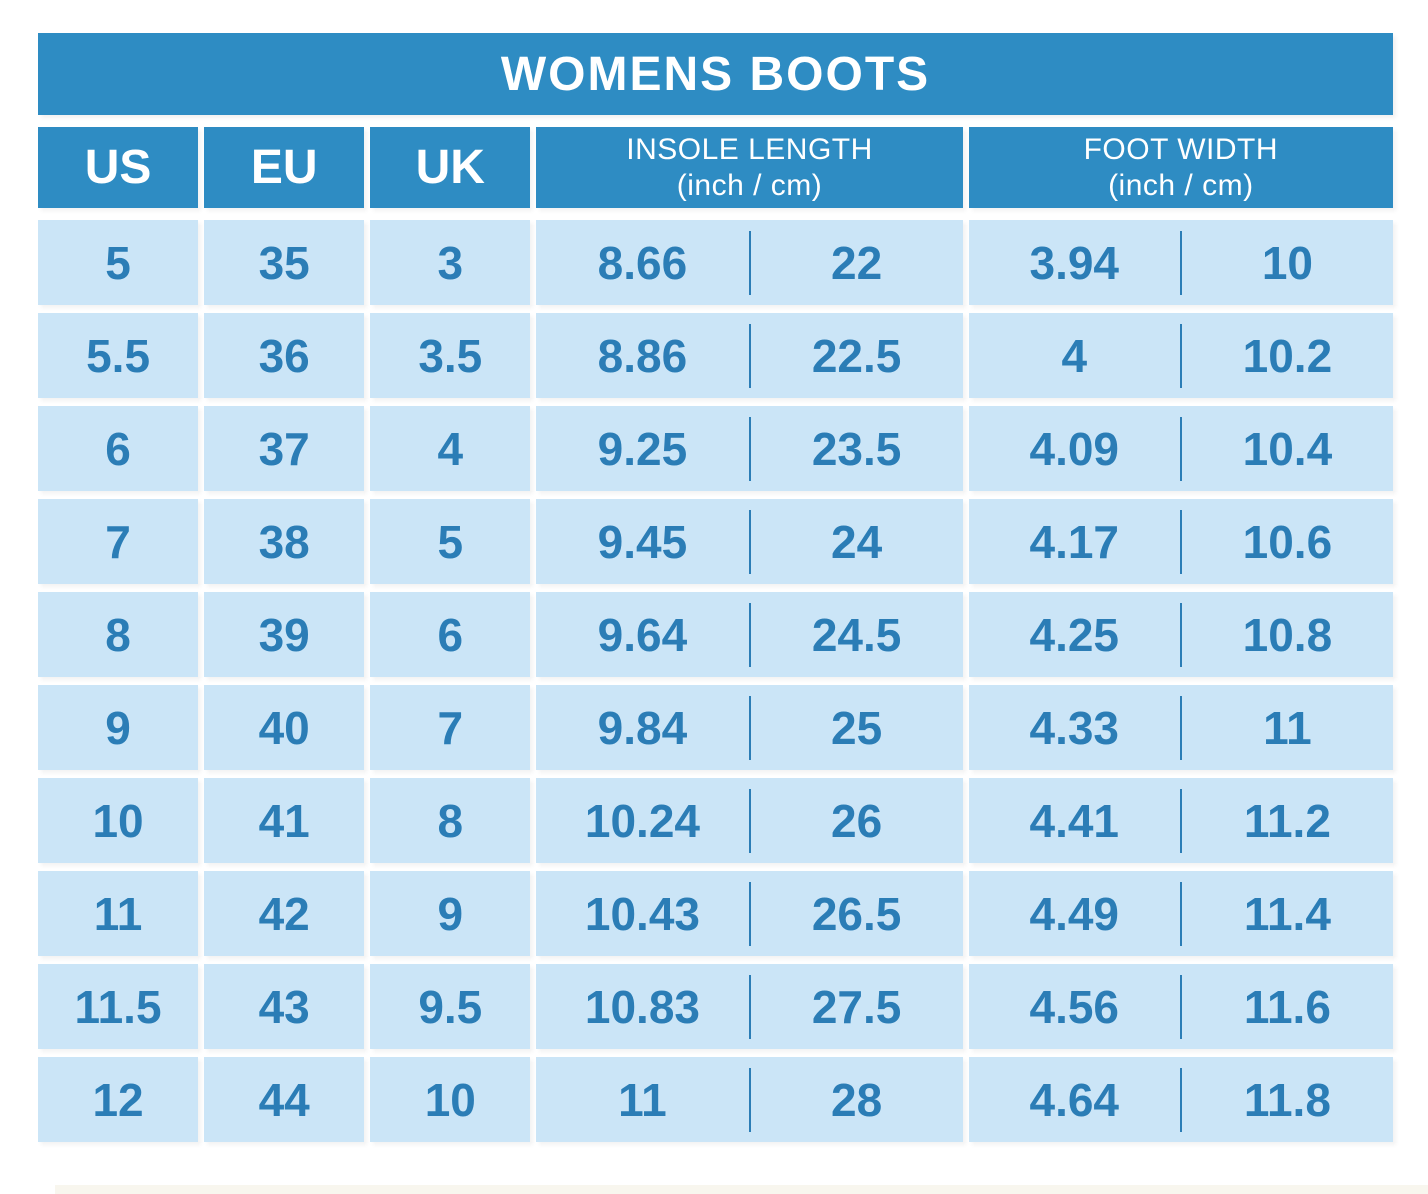 Image resolution: width=1428 pixels, height=1194 pixels. I want to click on column-header-uk: UK, so click(450, 167).